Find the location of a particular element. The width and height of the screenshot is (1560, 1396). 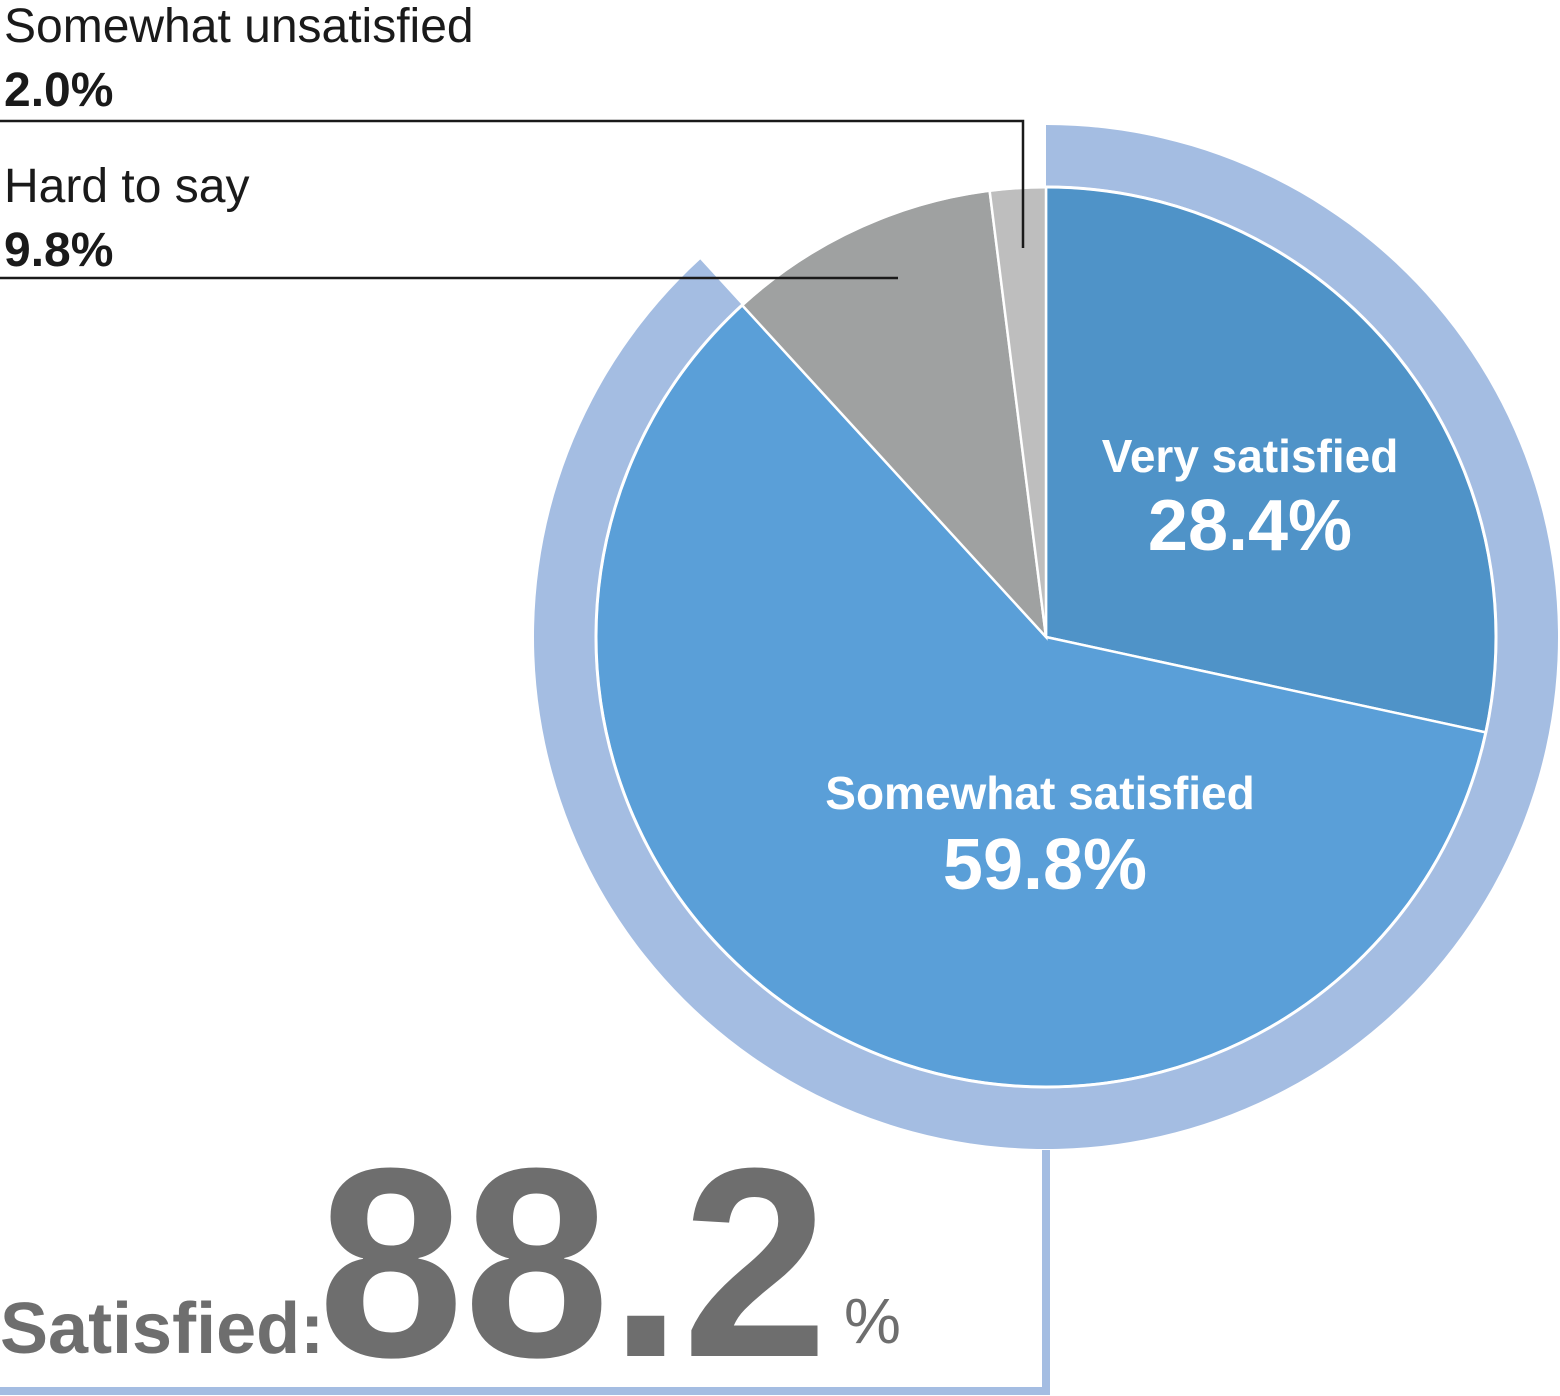

label-hard-to-say: Hard to say is located at coordinates (126, 186).